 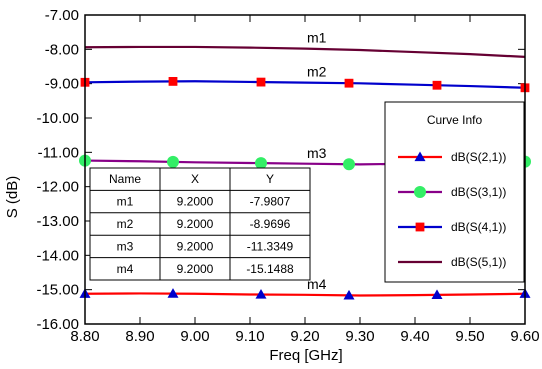 What do you see at coordinates (478, 157) in the screenshot?
I see `legend-entry-label: dB(S(2,1))` at bounding box center [478, 157].